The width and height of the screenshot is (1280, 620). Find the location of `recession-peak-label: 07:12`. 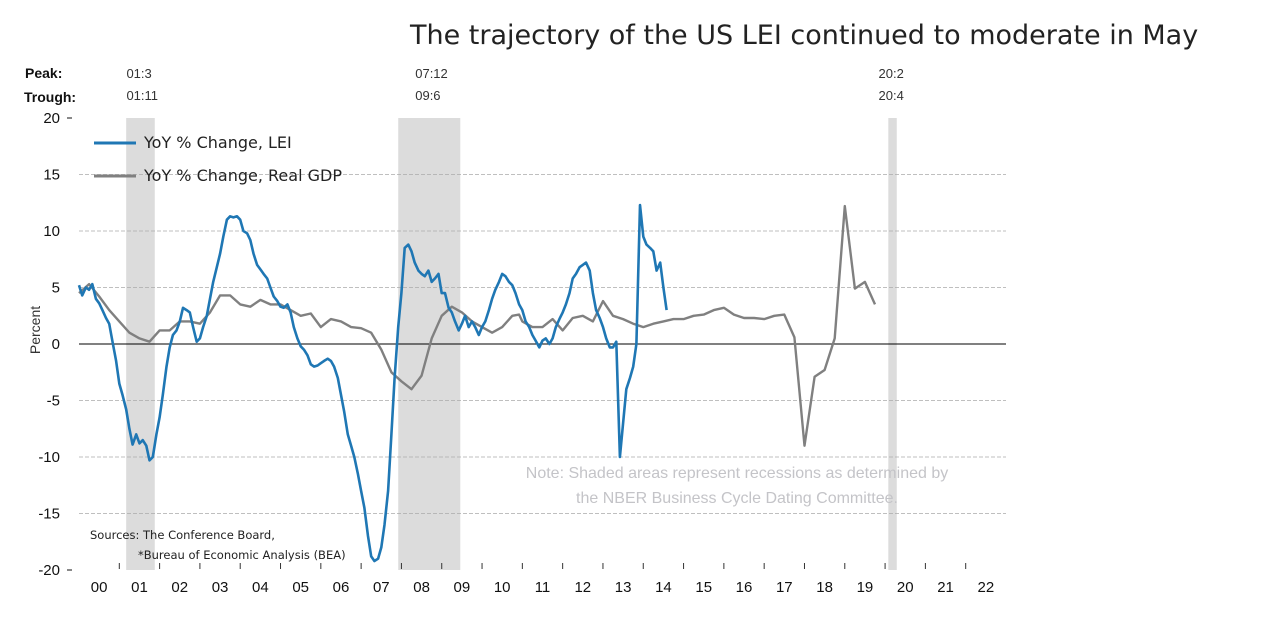

recession-peak-label: 07:12 is located at coordinates (431, 73).